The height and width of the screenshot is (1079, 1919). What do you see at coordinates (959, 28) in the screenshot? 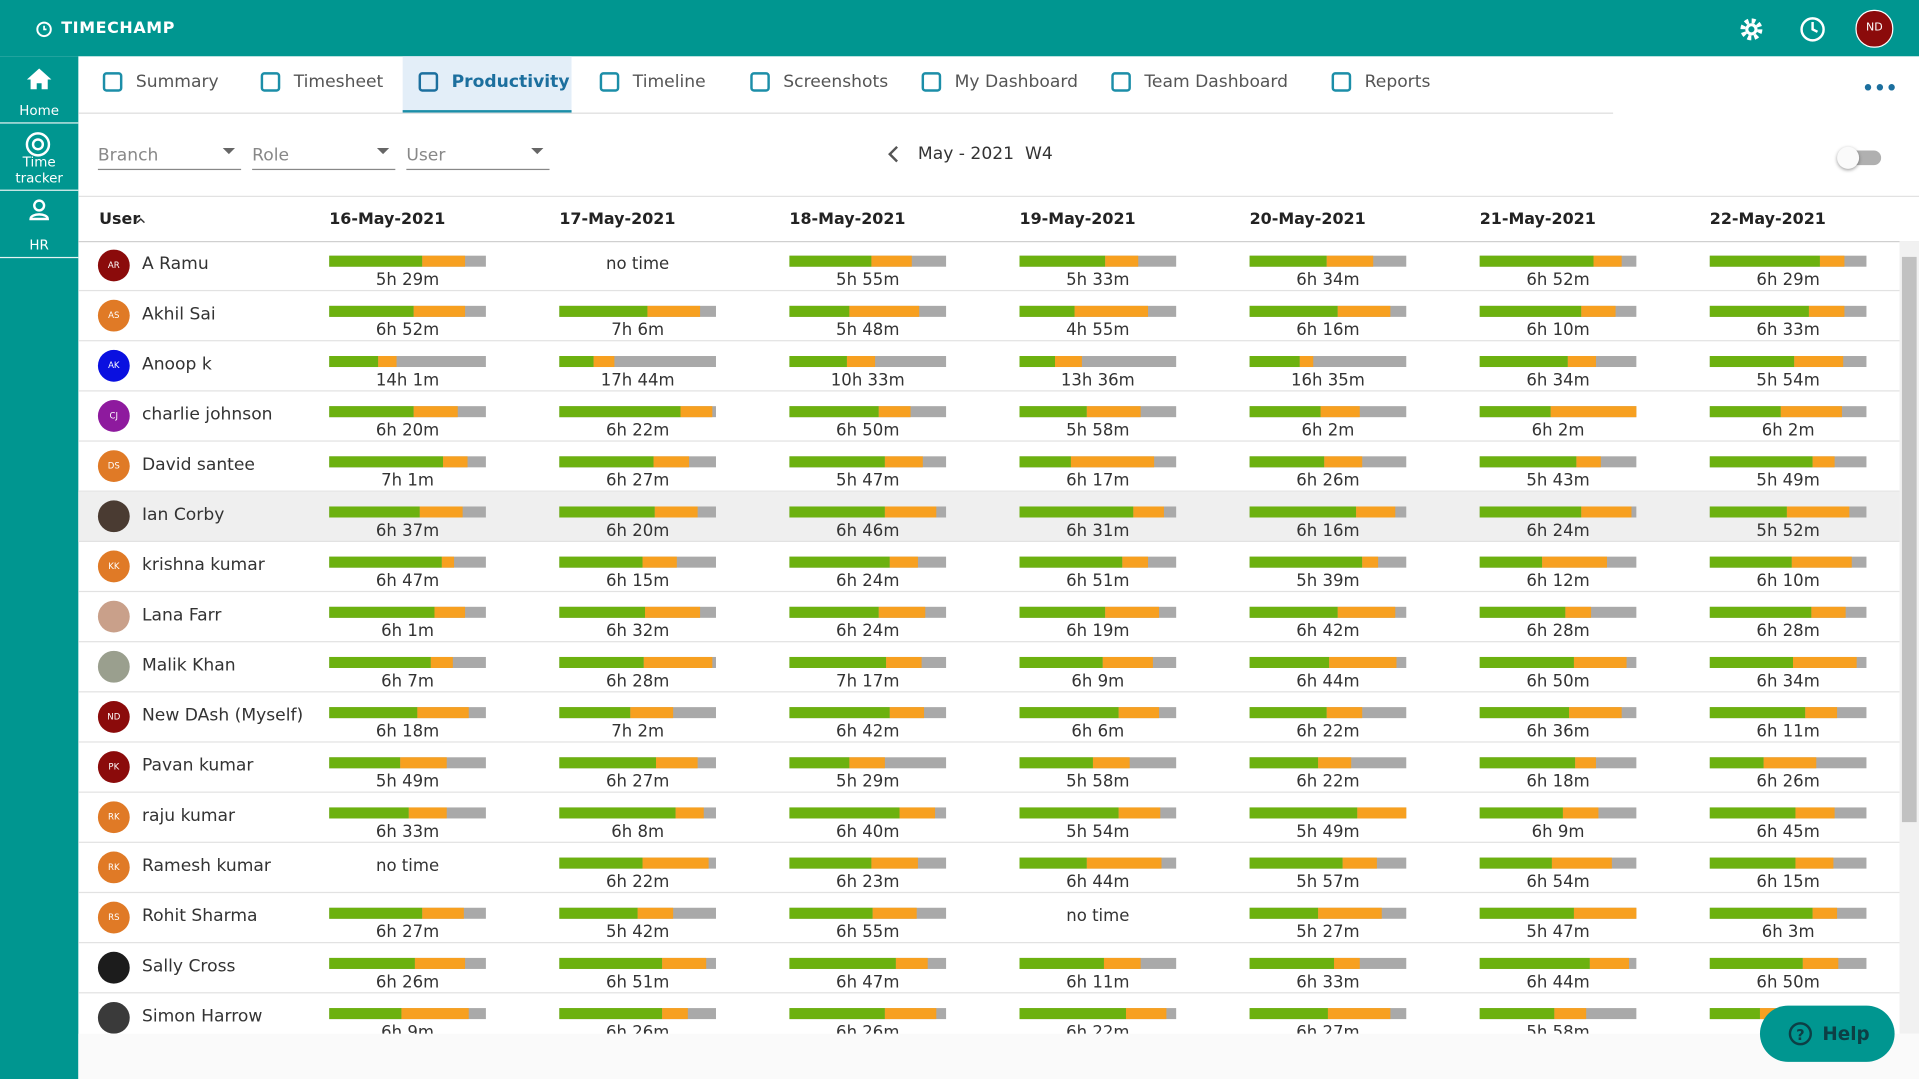
I see `top-bar: TIMECHAMP ND` at bounding box center [959, 28].